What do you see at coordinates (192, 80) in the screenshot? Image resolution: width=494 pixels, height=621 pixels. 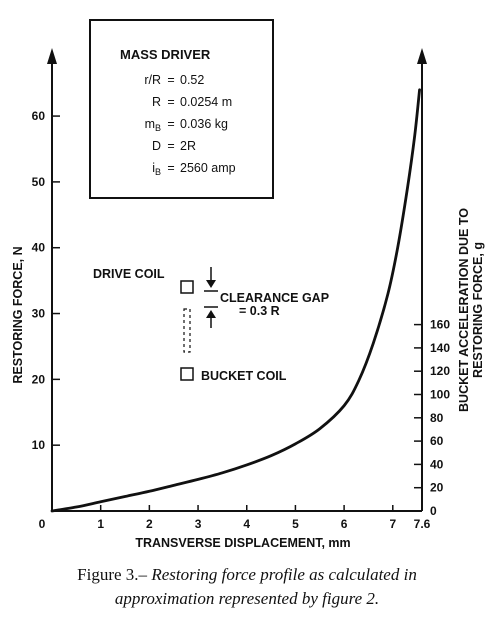 I see `parameter-value: 0.52` at bounding box center [192, 80].